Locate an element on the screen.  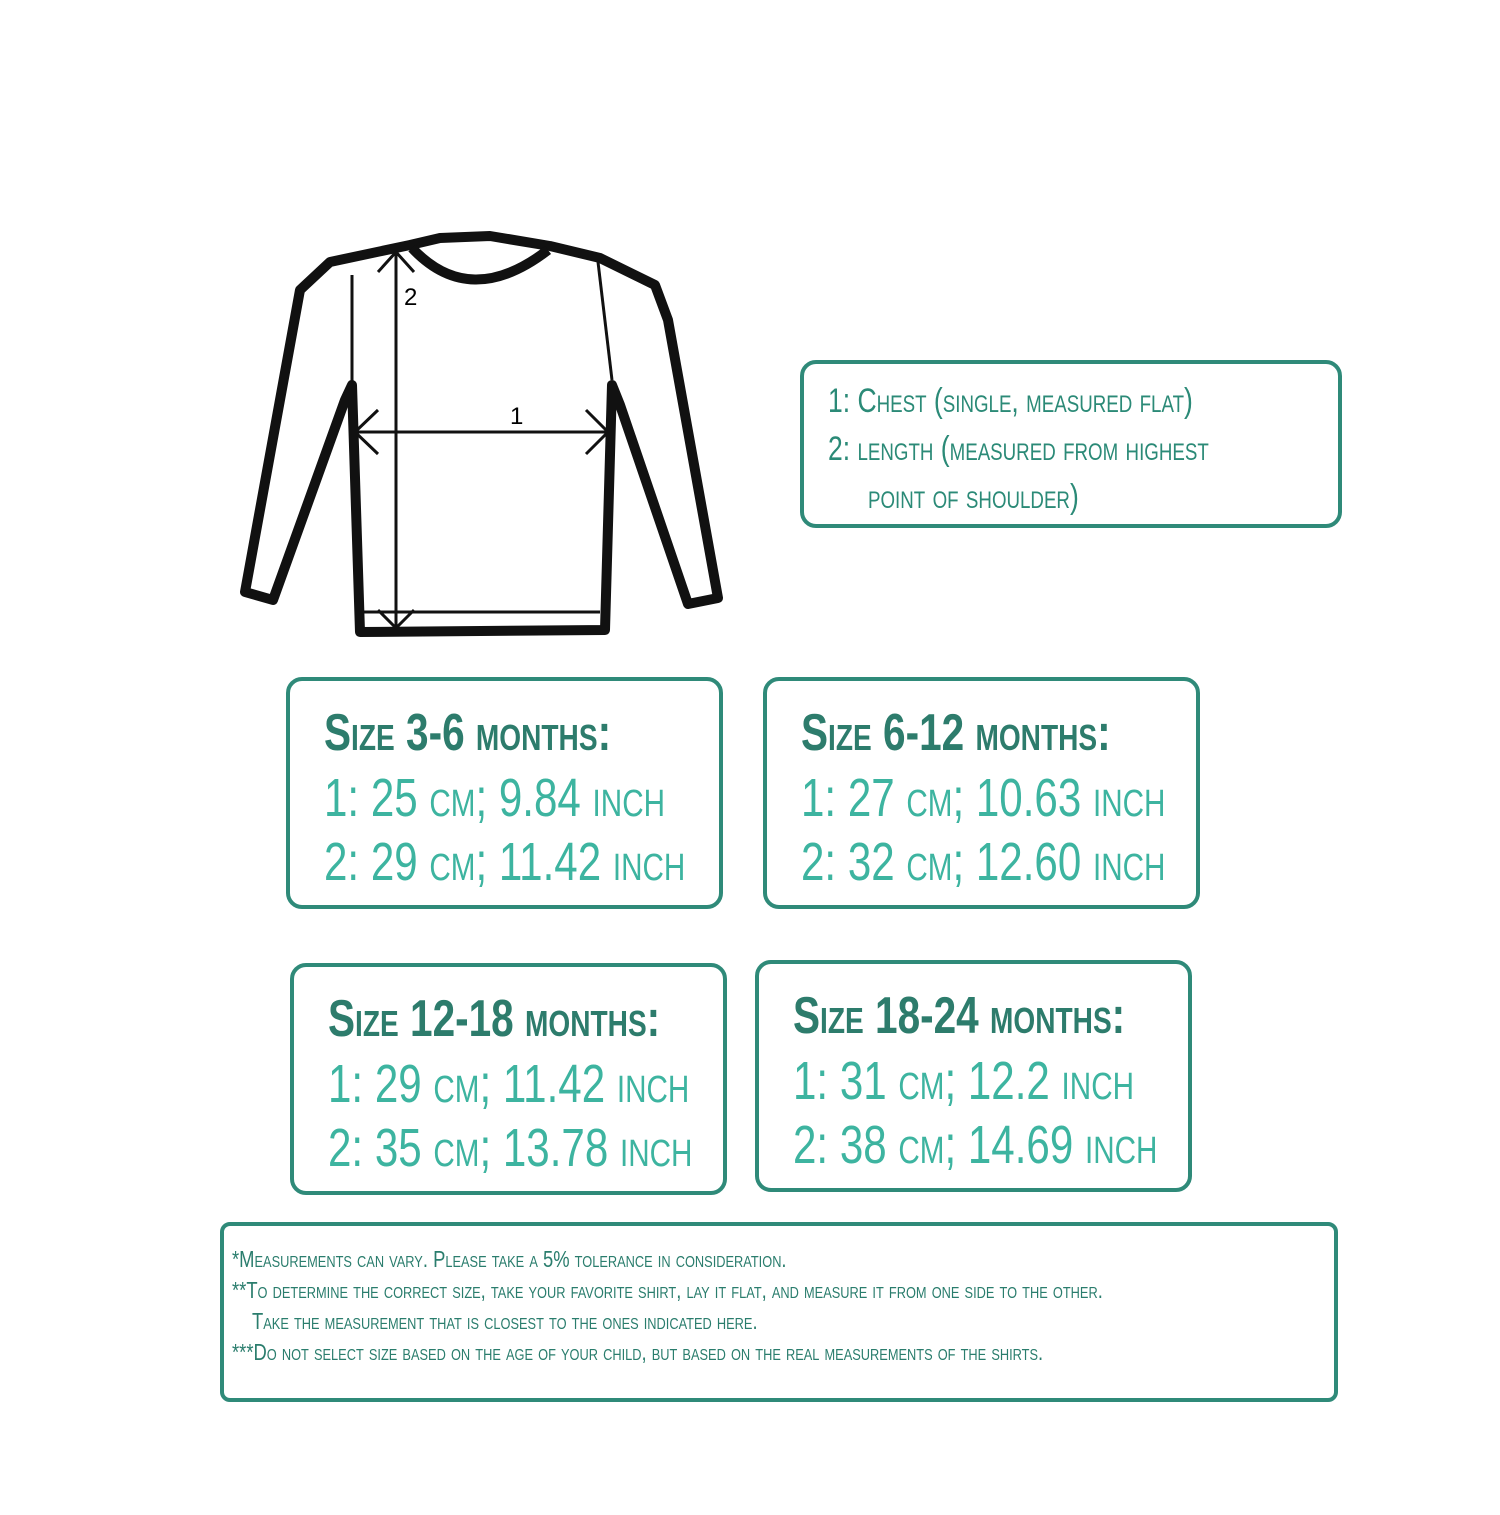
sweater-diagram: 2 1 is located at coordinates (481, 434).